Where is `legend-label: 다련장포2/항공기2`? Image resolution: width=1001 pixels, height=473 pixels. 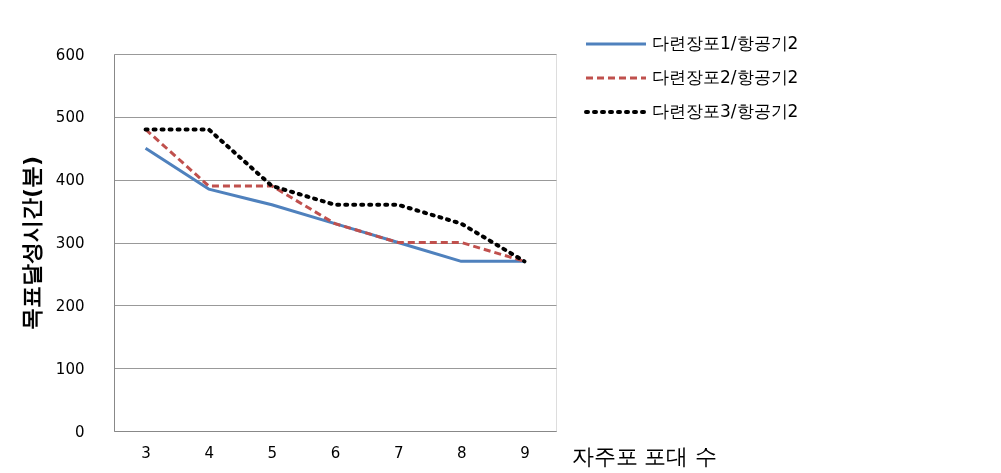 legend-label: 다련장포2/항공기2 is located at coordinates (725, 77).